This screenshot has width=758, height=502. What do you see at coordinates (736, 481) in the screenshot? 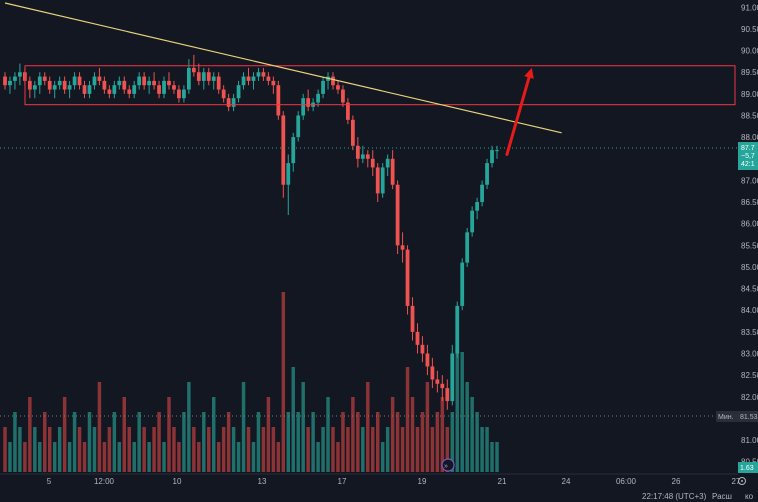
I see `time-tick-label: 27` at bounding box center [736, 481].